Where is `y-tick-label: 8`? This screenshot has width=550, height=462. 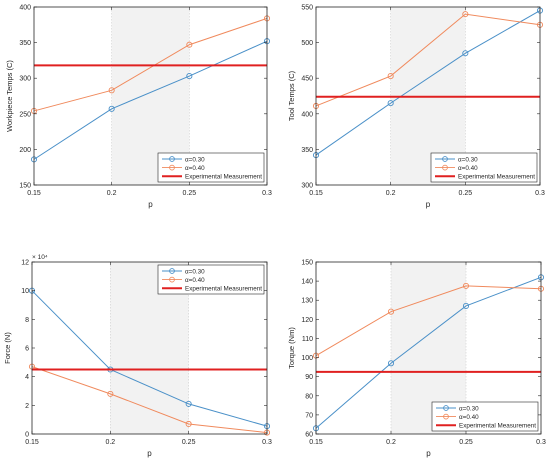 y-tick-label: 8 is located at coordinates (27, 320).